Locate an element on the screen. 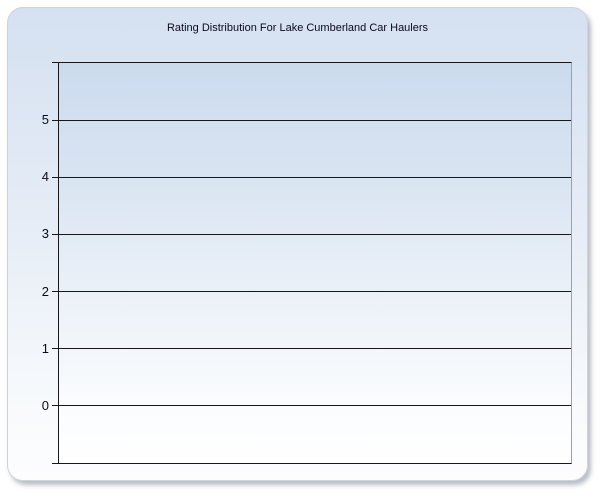 The image size is (600, 500). y-tick-label: 5 is located at coordinates (45, 120).